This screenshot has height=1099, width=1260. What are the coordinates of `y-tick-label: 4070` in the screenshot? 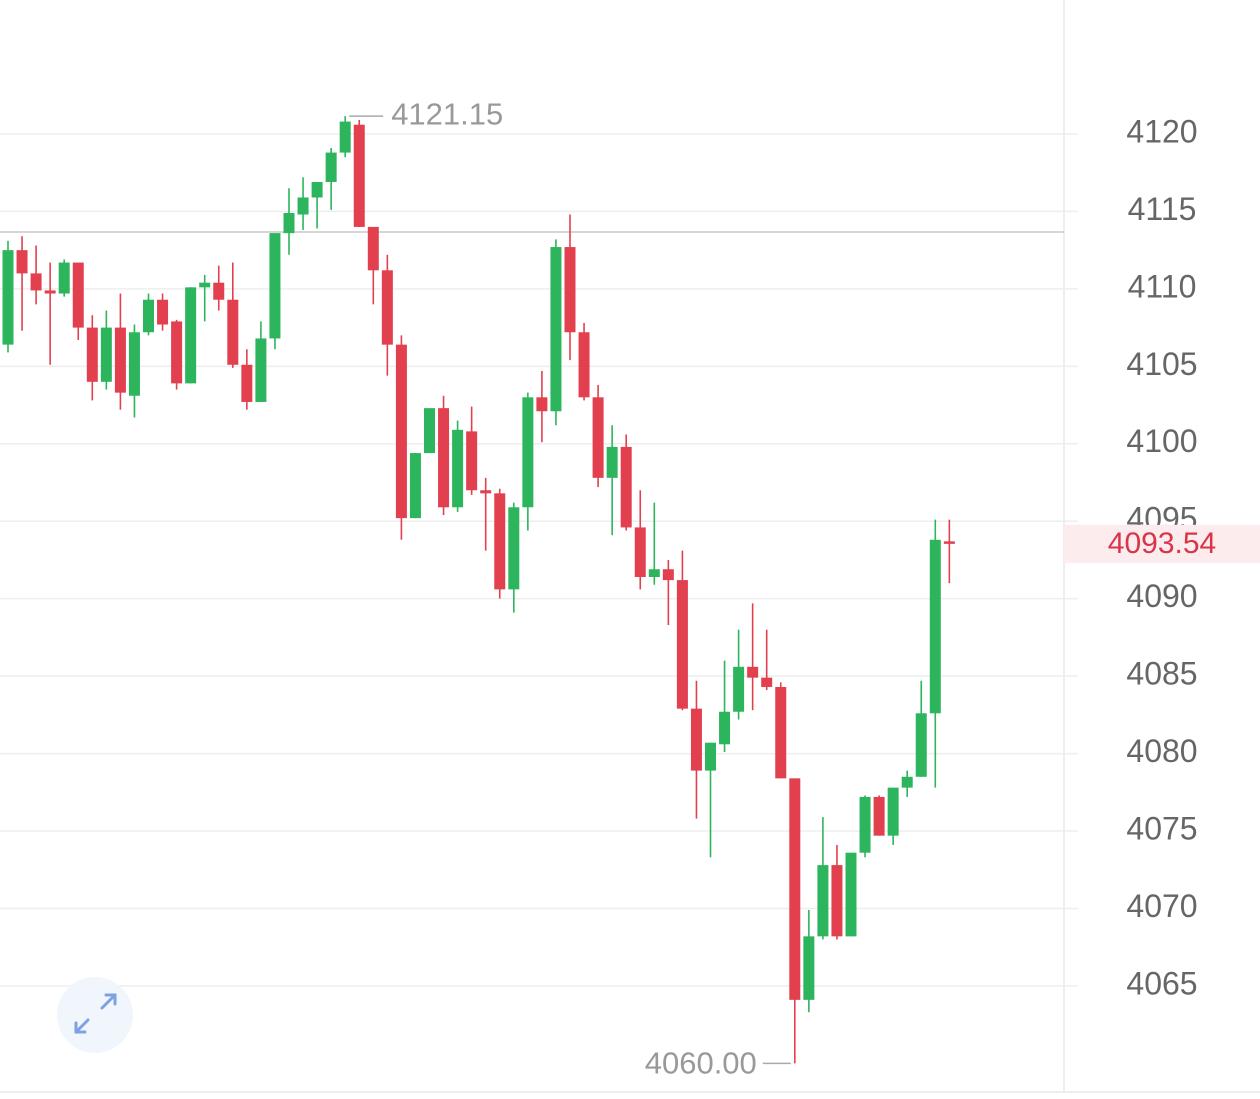 It's located at (1161, 906).